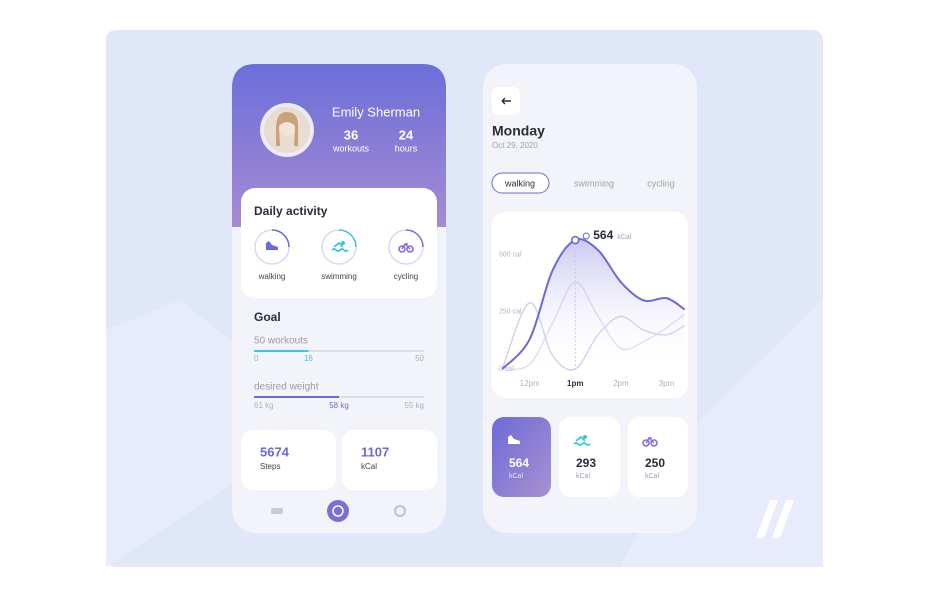  I want to click on goal-max: 50, so click(419, 358).